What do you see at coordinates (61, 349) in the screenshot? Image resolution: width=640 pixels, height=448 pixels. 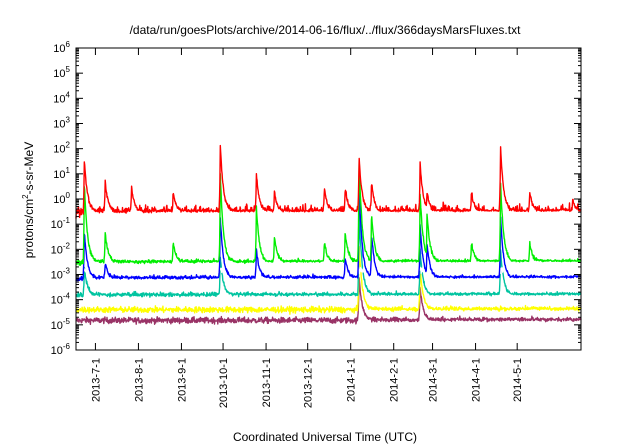 I see `y-tick-label: 10⁻⁶` at bounding box center [61, 349].